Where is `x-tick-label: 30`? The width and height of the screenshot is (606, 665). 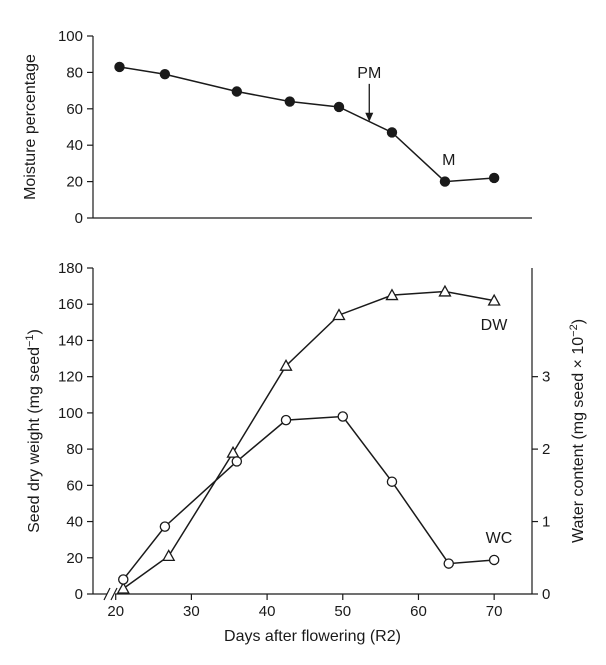 x-tick-label: 30 is located at coordinates (191, 611).